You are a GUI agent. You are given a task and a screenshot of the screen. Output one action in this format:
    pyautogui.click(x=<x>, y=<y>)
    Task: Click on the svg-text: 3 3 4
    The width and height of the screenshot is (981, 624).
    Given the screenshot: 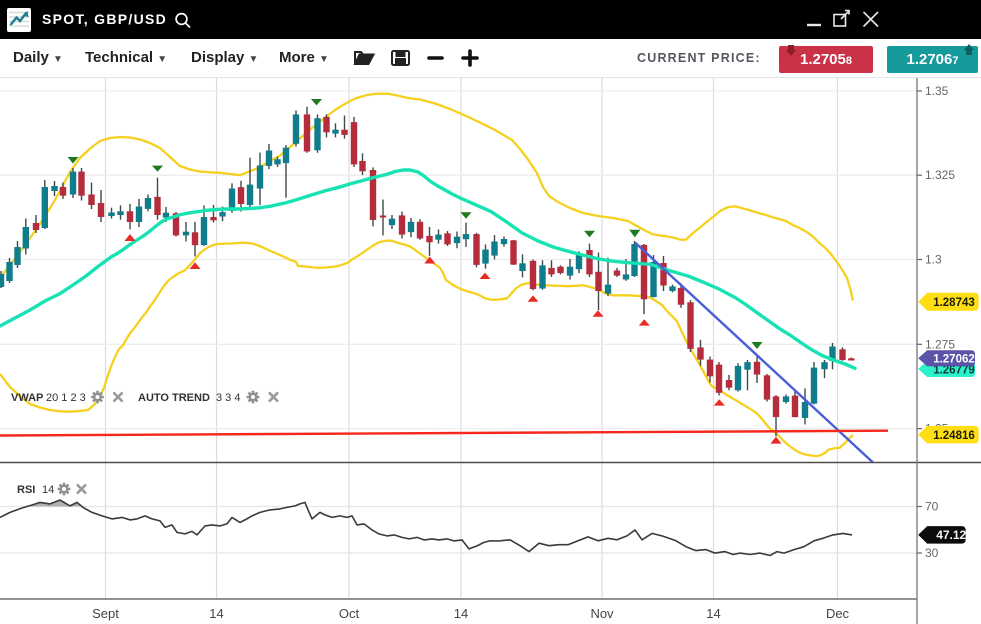 What is the action you would take?
    pyautogui.click(x=228, y=398)
    